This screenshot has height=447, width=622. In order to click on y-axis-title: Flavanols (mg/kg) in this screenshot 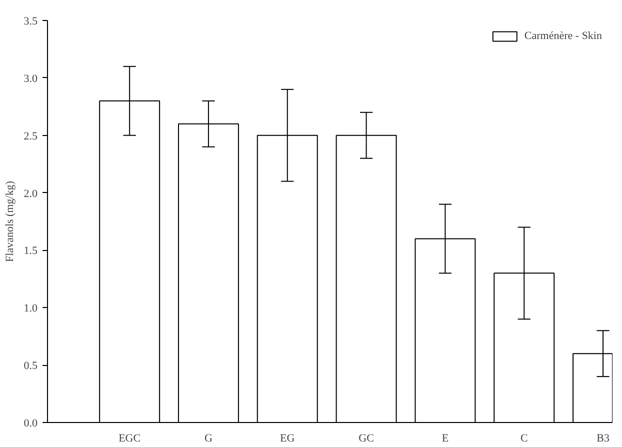, I will do `click(10, 221)`.